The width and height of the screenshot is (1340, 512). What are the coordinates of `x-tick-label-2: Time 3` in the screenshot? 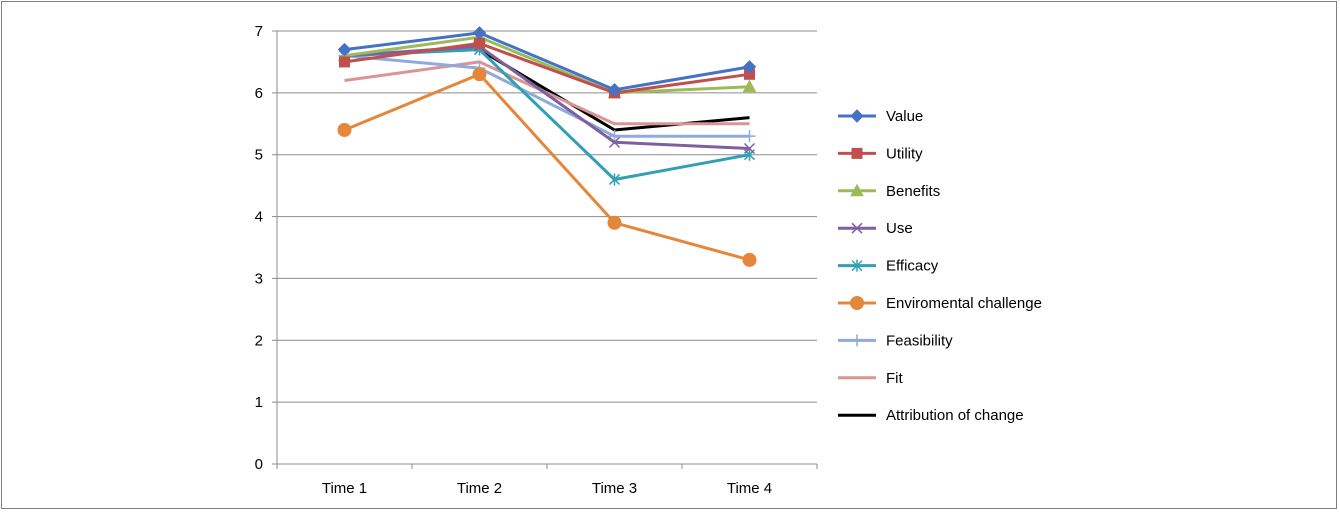 It's located at (614, 488).